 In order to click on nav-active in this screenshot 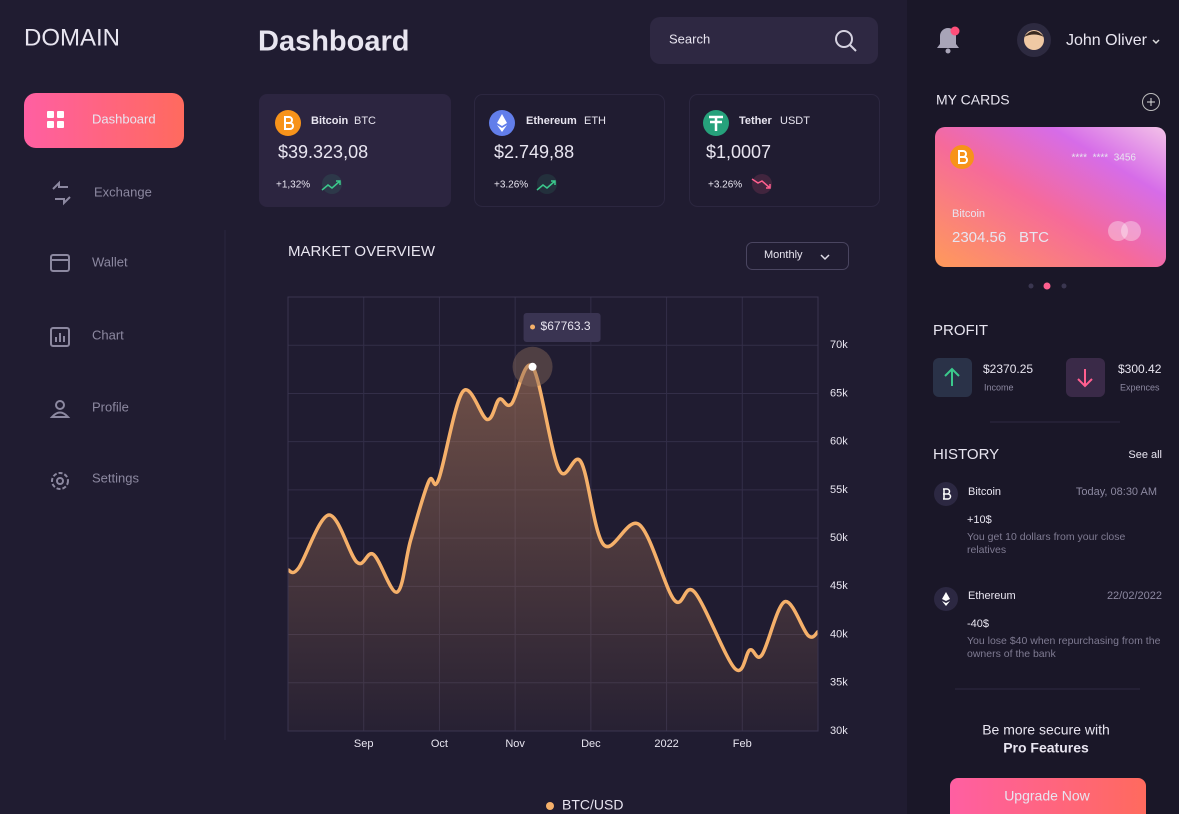, I will do `click(104, 120)`.